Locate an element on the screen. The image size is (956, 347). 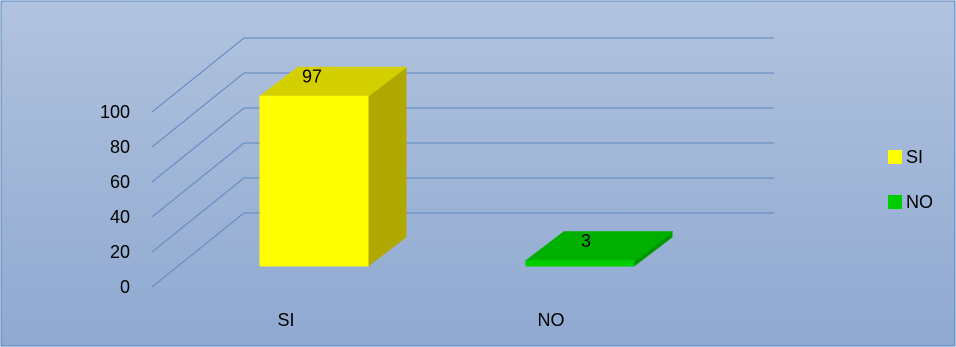
y-tick-label: 40 is located at coordinates (120, 217).